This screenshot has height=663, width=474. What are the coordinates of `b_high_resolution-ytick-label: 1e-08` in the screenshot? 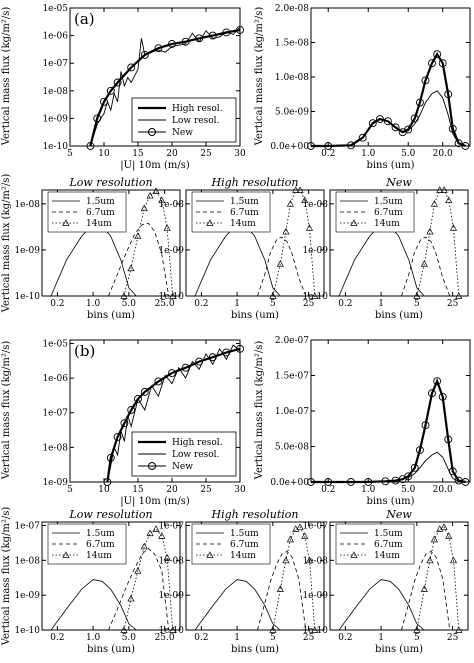 It's located at (171, 561).